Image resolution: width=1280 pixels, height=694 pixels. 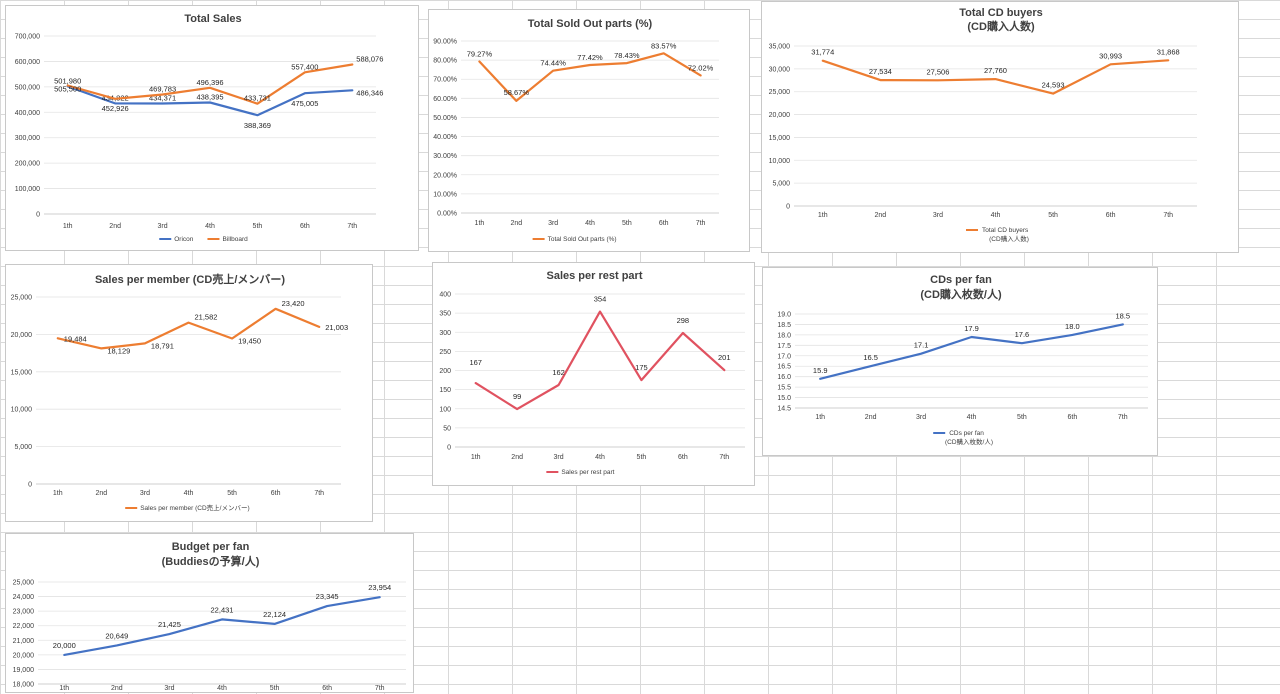 I want to click on x-tick-label: 4th, so click(x=590, y=223).